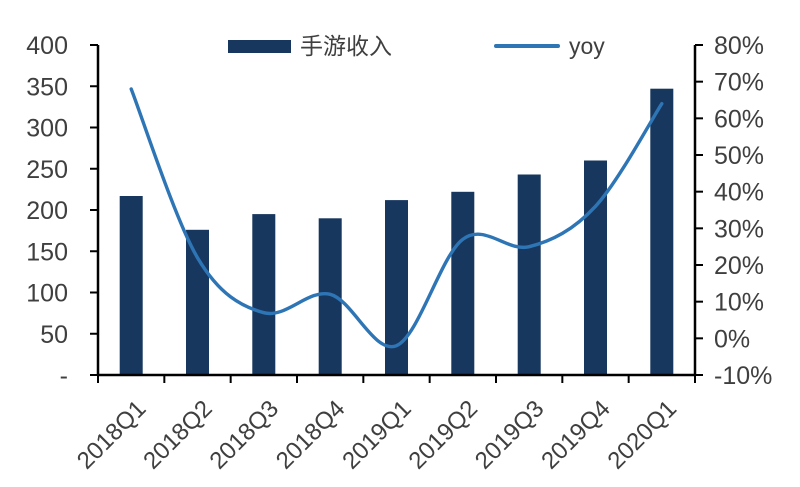 This screenshot has height=487, width=800. What do you see at coordinates (739, 303) in the screenshot?
I see `y-axis-right-tick-label: 10%` at bounding box center [739, 303].